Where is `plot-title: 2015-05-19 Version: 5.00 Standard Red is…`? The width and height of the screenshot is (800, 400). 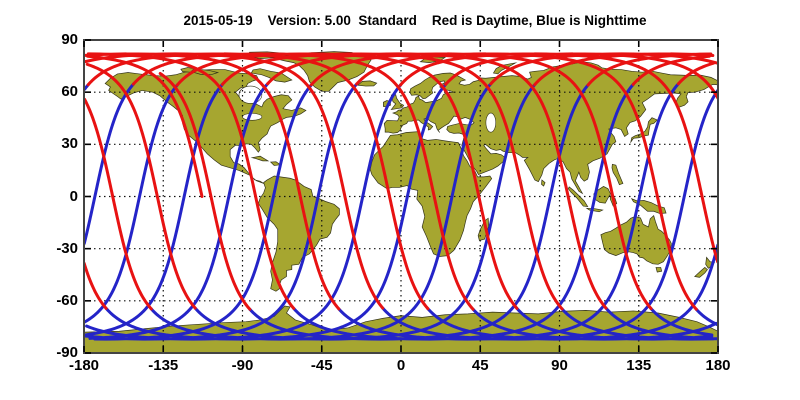 plot-title: 2015-05-19 Version: 5.00 Standard Red is… is located at coordinates (415, 20).